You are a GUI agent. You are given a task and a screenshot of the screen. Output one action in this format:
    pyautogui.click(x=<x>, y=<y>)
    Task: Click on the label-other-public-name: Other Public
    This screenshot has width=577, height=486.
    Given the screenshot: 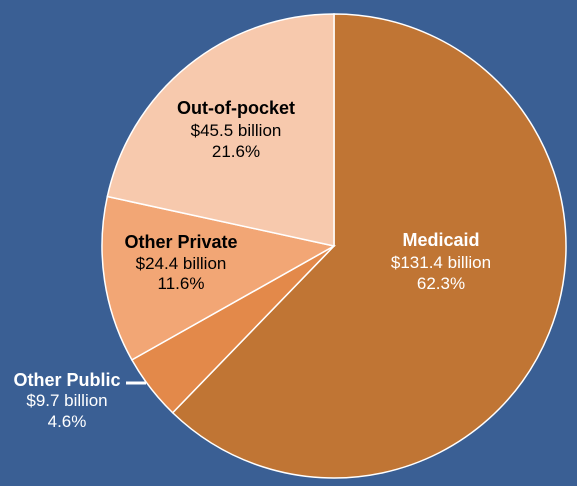 What is the action you would take?
    pyautogui.click(x=66, y=380)
    